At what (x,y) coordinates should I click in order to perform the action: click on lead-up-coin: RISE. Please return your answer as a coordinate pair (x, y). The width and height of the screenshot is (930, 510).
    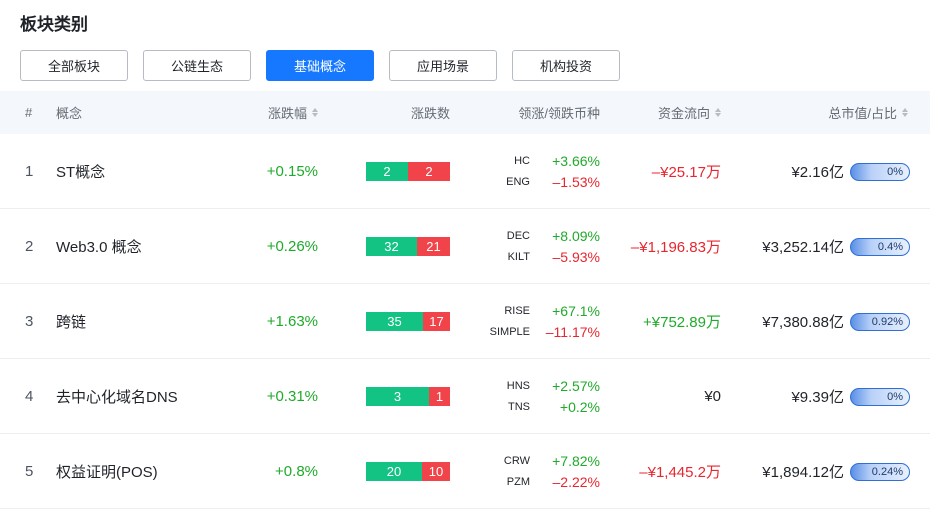
    Looking at the image, I should click on (517, 311).